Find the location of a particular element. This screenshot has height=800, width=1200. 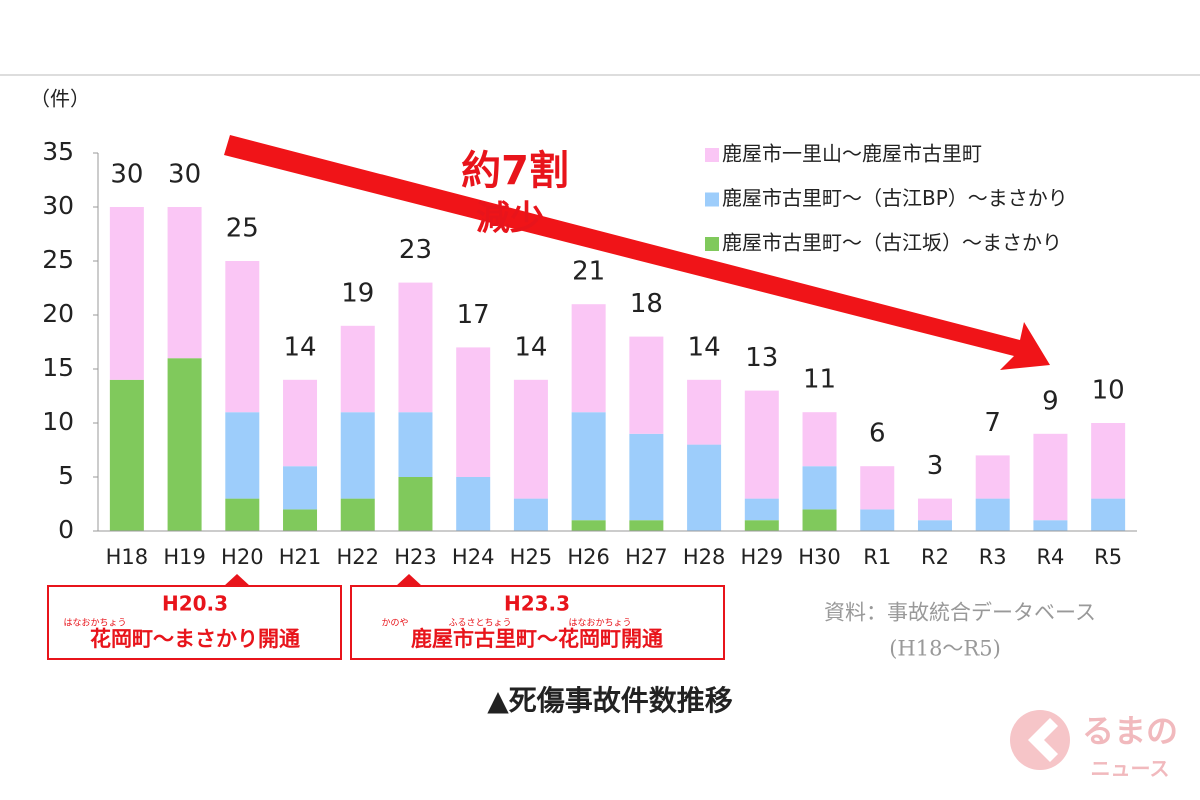

x-tick-label: H24 is located at coordinates (473, 557).